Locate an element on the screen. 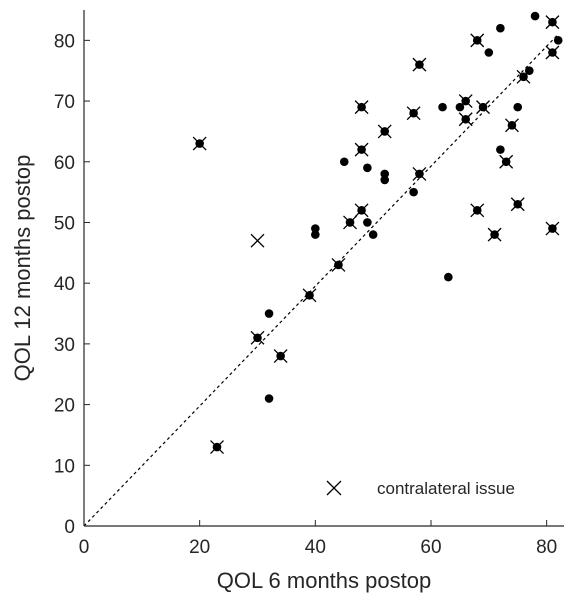  y-tick-label: 70 is located at coordinates (64, 102).